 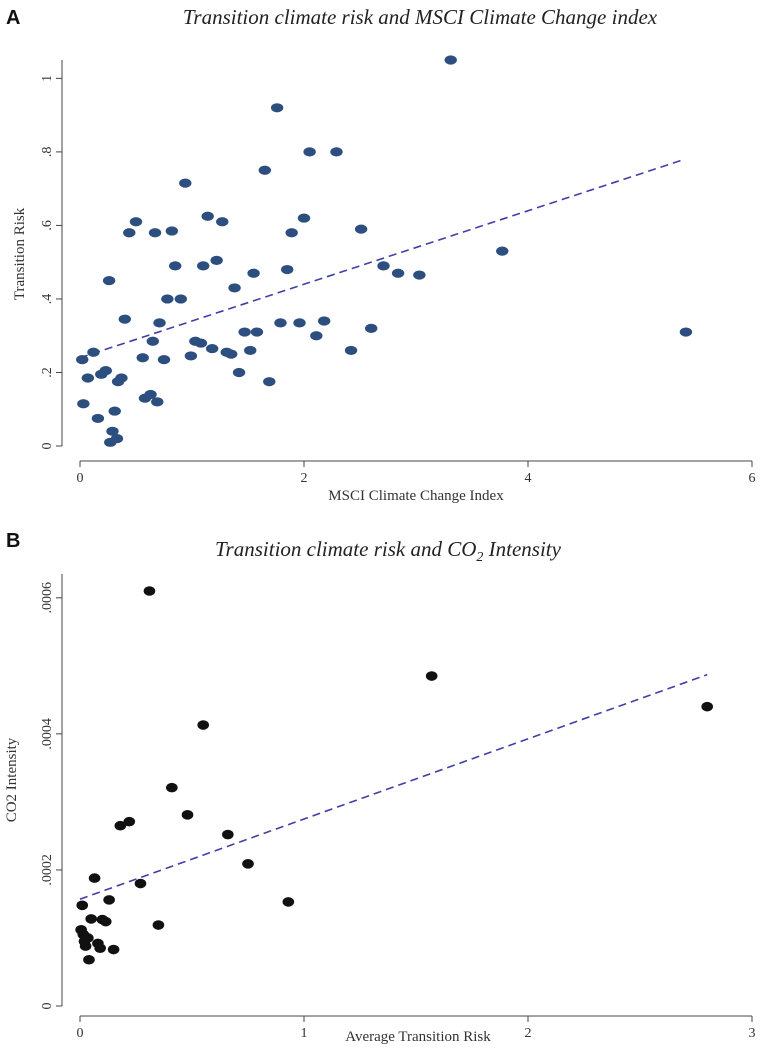 What do you see at coordinates (479, 557) in the screenshot?
I see `panel-b-title-subscript: 2` at bounding box center [479, 557].